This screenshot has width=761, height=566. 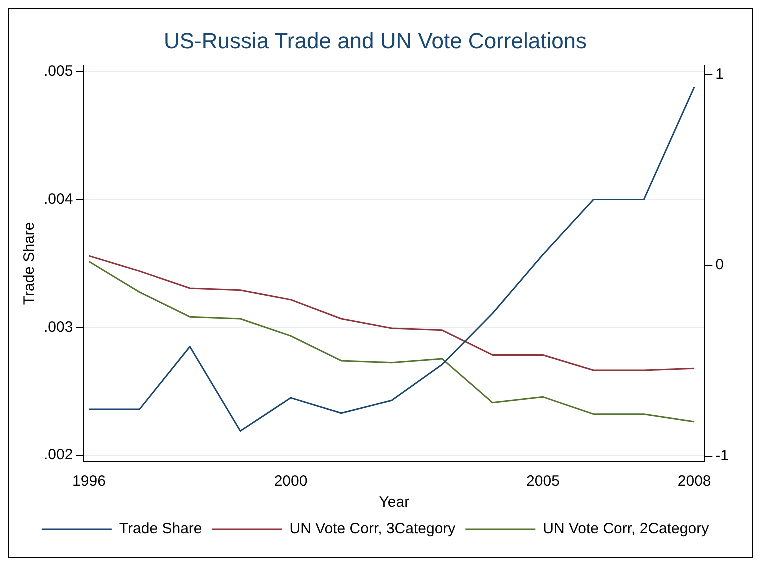 What do you see at coordinates (376, 41) in the screenshot?
I see `chart-title: US-Russia Trade and UN Vote Correlations` at bounding box center [376, 41].